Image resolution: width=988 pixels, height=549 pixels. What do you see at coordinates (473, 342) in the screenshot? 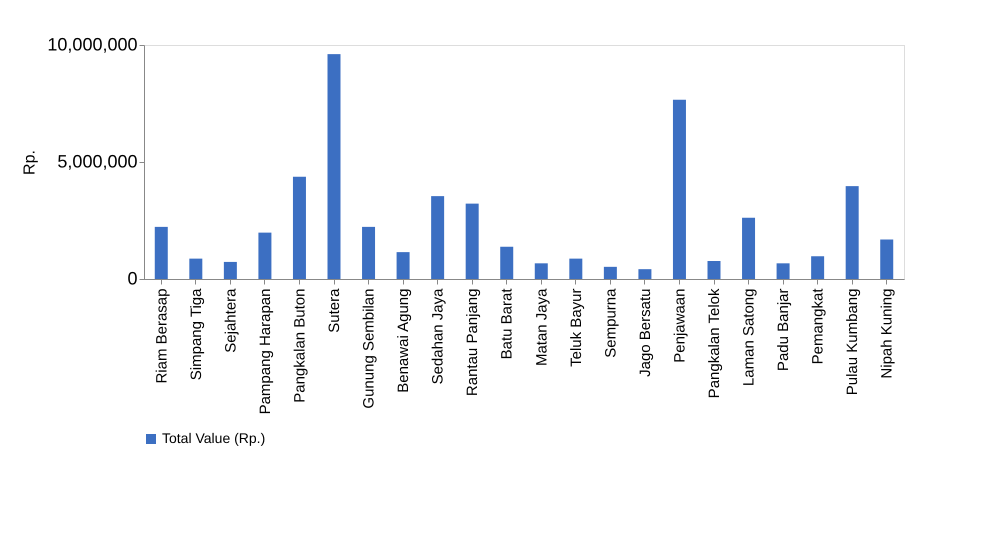
I see `x-tick-label: Rantau Panjang` at bounding box center [473, 342].